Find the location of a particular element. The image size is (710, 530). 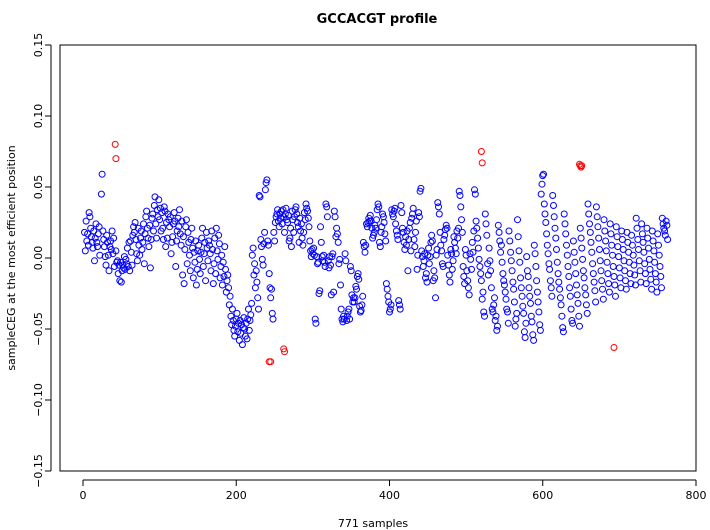

x-axis: 0 200 400 600 800 is located at coordinates (393, 490).